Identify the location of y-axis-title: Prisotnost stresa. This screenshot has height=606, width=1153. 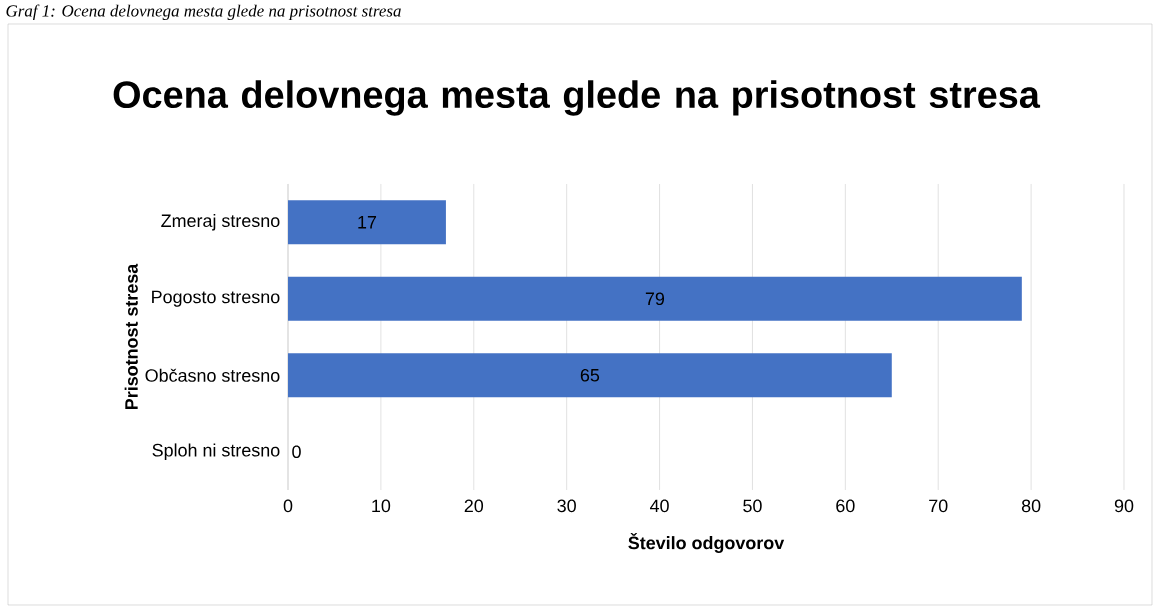
(131, 336).